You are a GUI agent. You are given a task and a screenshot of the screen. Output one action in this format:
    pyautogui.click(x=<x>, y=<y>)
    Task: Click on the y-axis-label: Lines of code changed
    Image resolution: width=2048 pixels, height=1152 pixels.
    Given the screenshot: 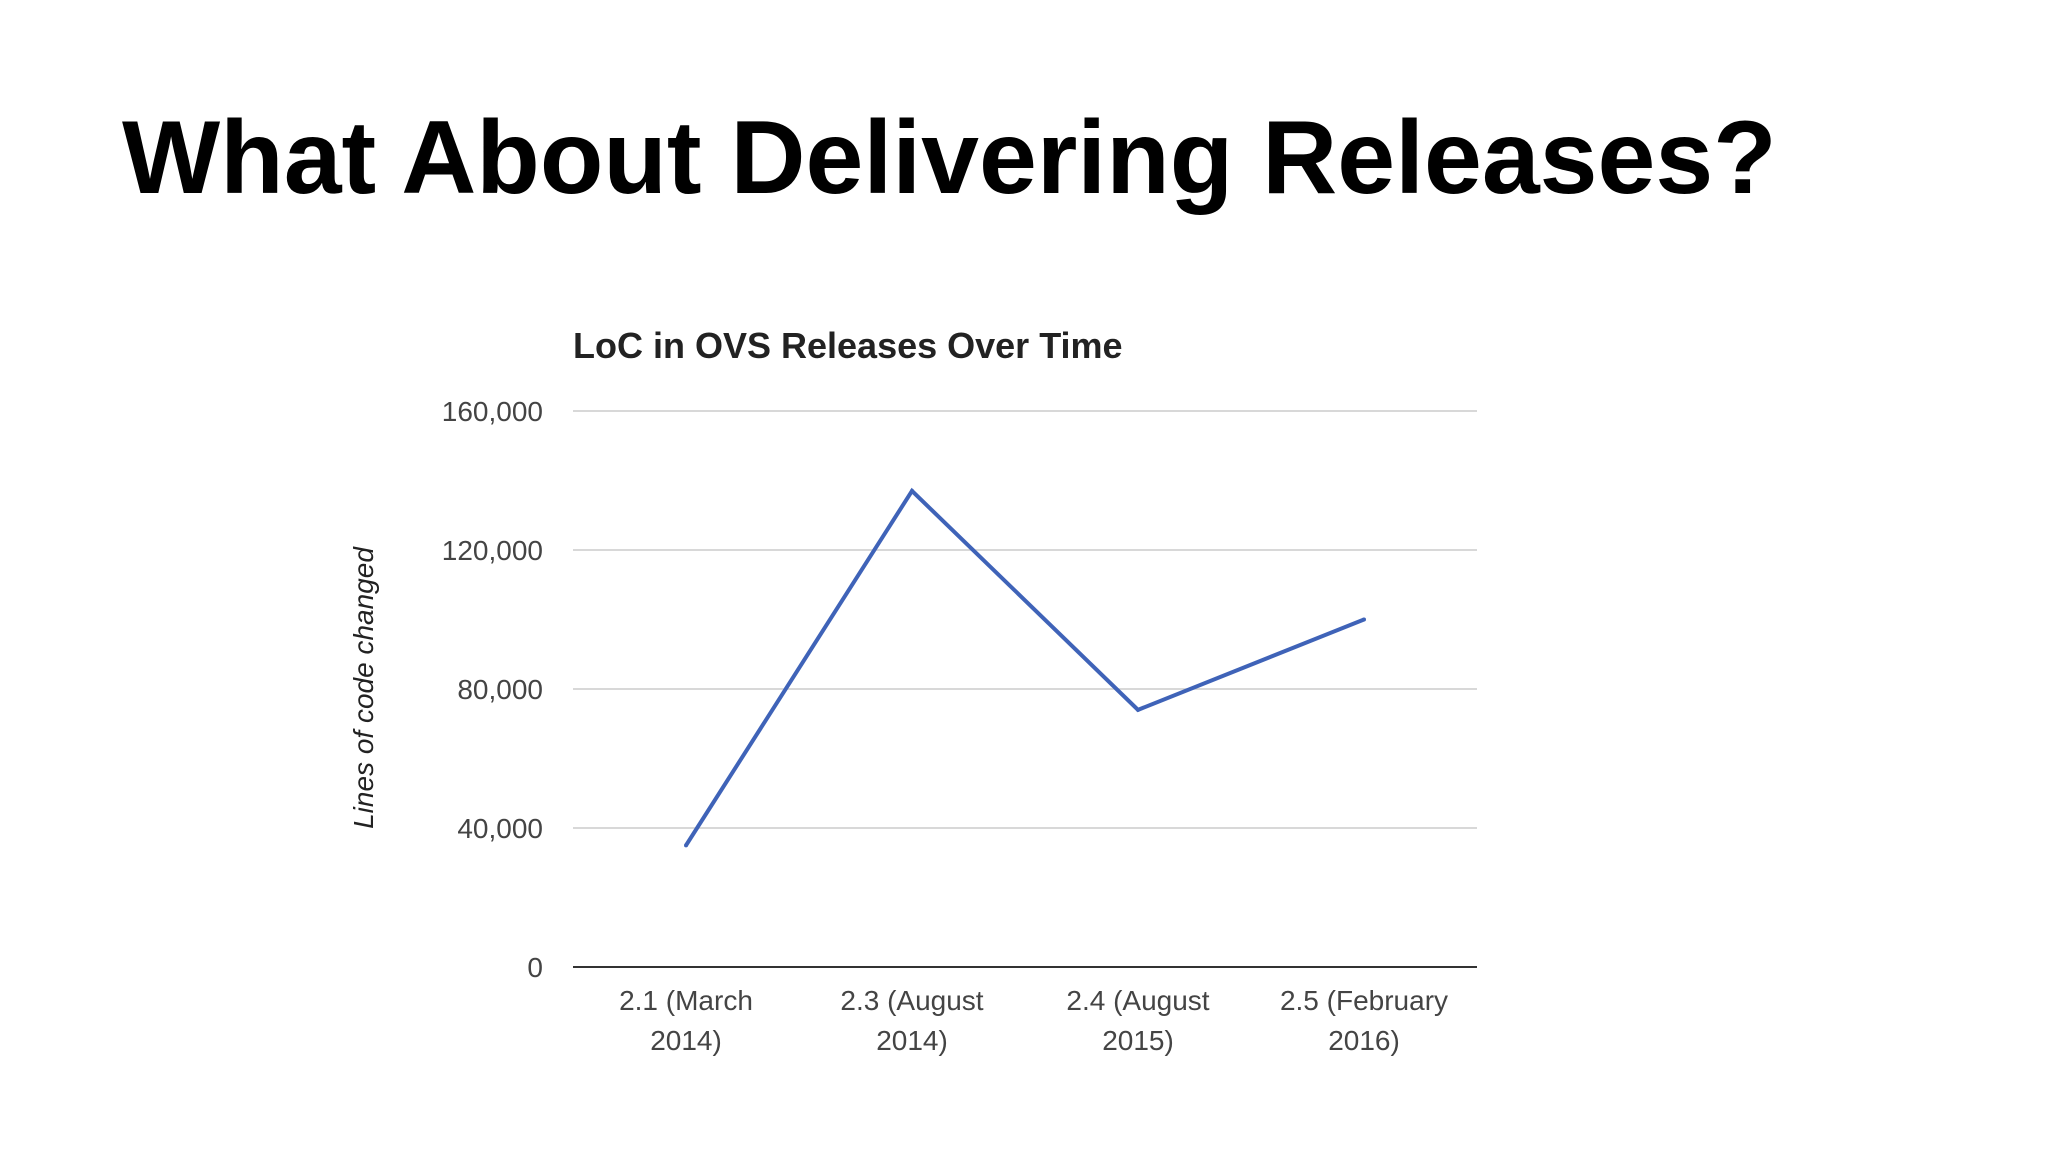 What is the action you would take?
    pyautogui.click(x=363, y=687)
    